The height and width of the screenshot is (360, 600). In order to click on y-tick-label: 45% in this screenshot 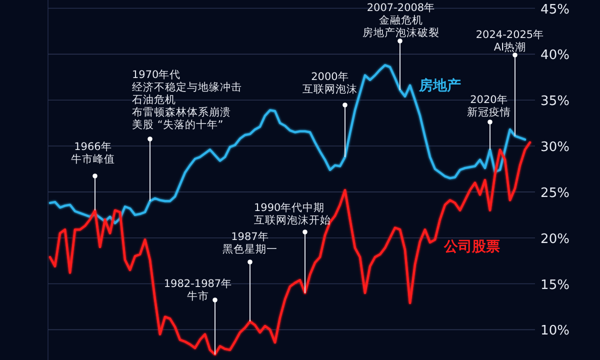, I will do `click(555, 10)`.